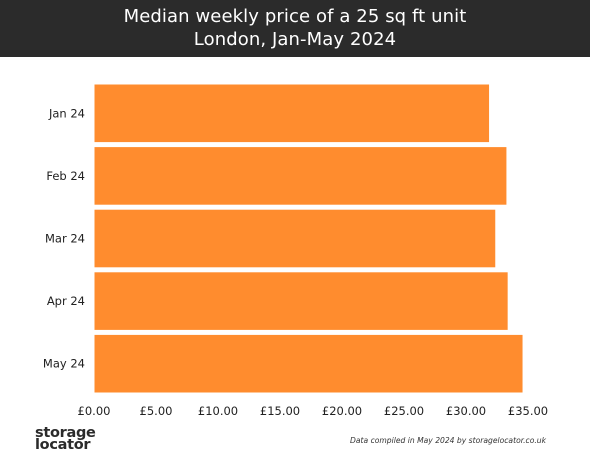  What do you see at coordinates (466, 410) in the screenshot?
I see `x-tick-label: £30.00` at bounding box center [466, 410].